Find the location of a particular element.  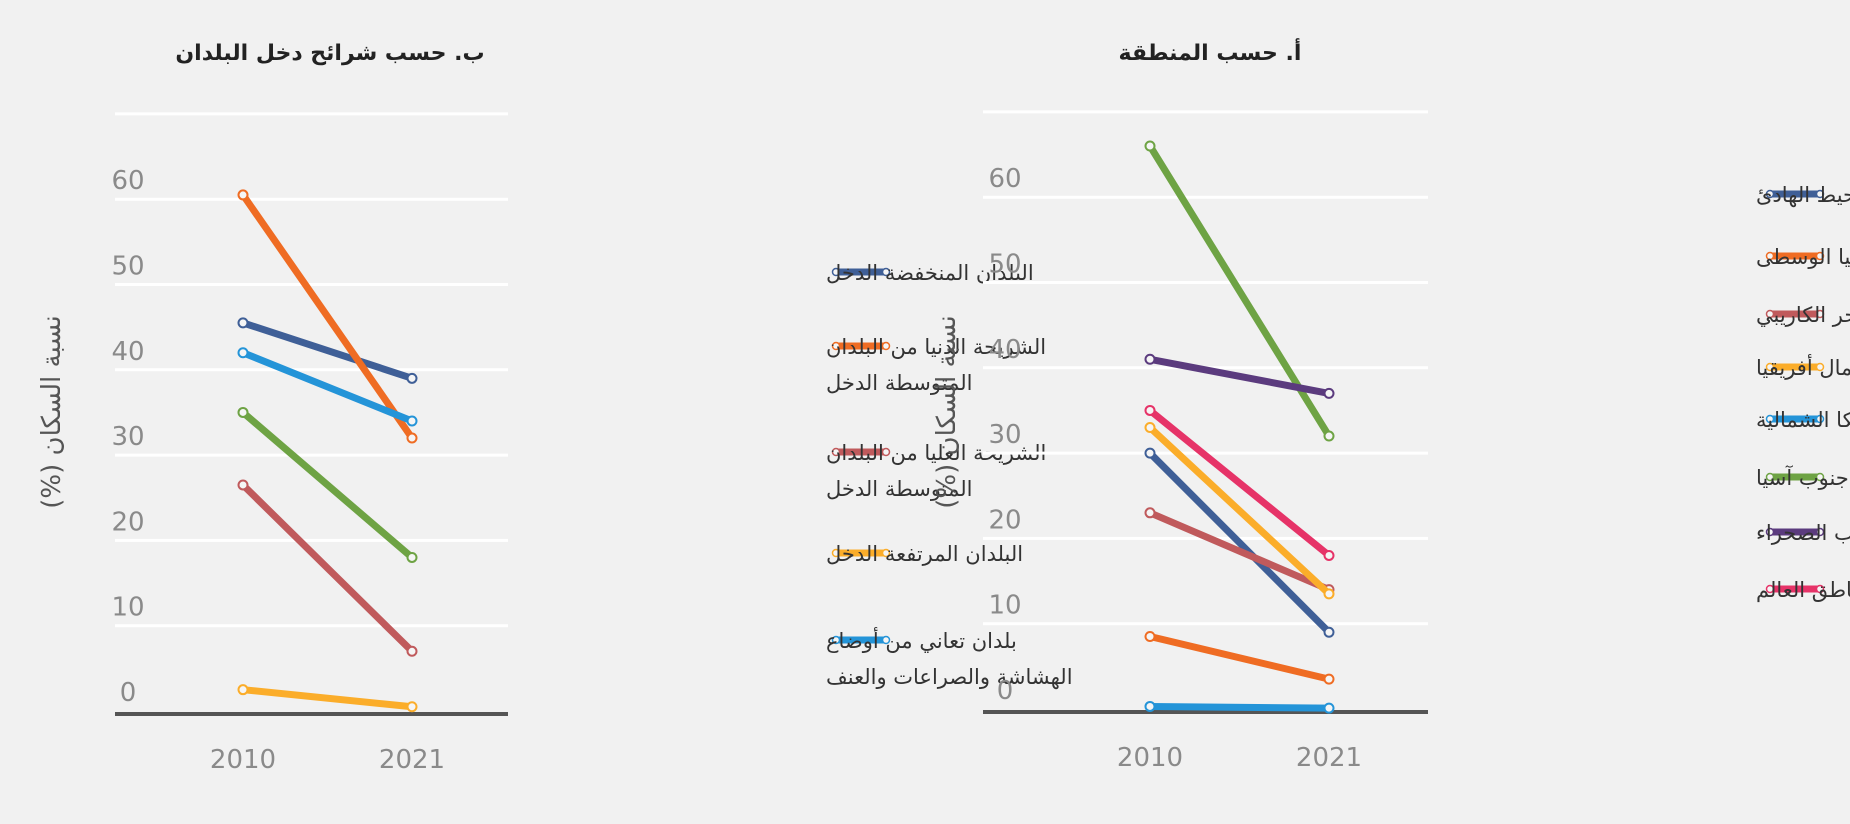

panel-region-x-ticks: 2010 2021 is located at coordinates (1239, 758).